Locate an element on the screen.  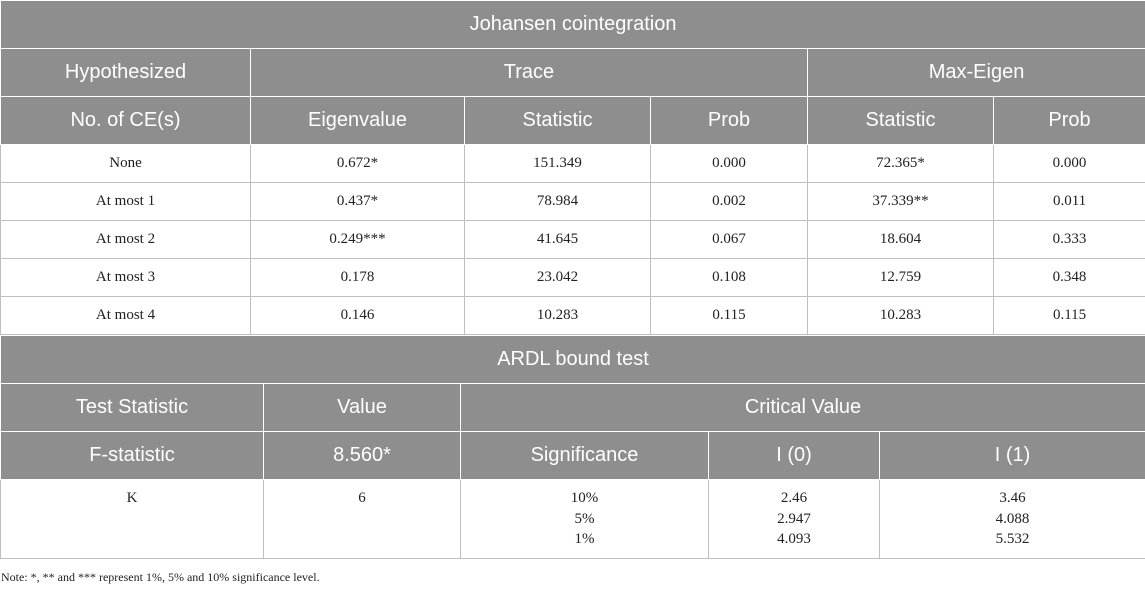
ce-cell: At most 4 is located at coordinates (125, 315).